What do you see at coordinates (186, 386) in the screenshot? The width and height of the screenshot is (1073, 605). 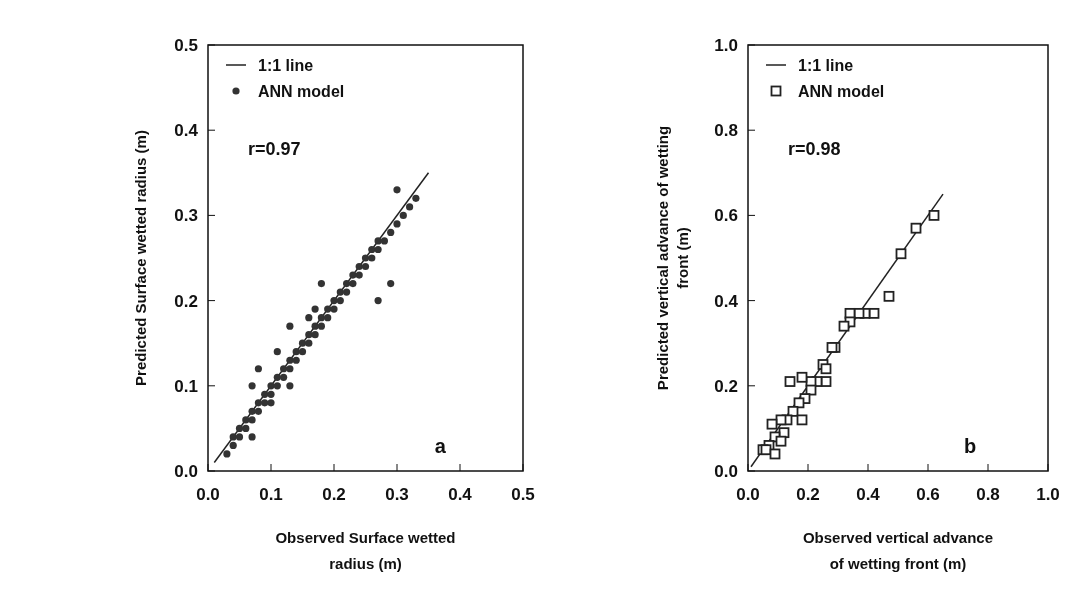 I see `y-tick-label: 0.1` at bounding box center [186, 386].